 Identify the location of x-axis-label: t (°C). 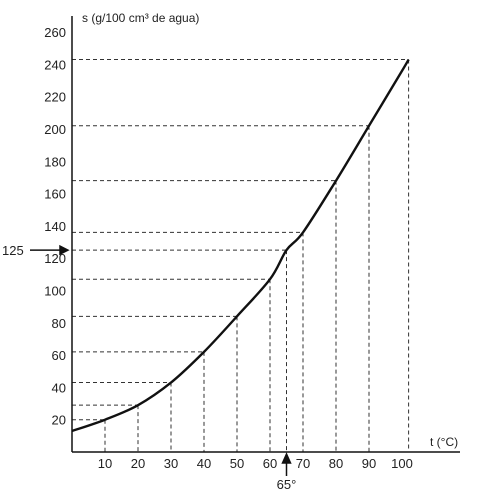
(444, 442).